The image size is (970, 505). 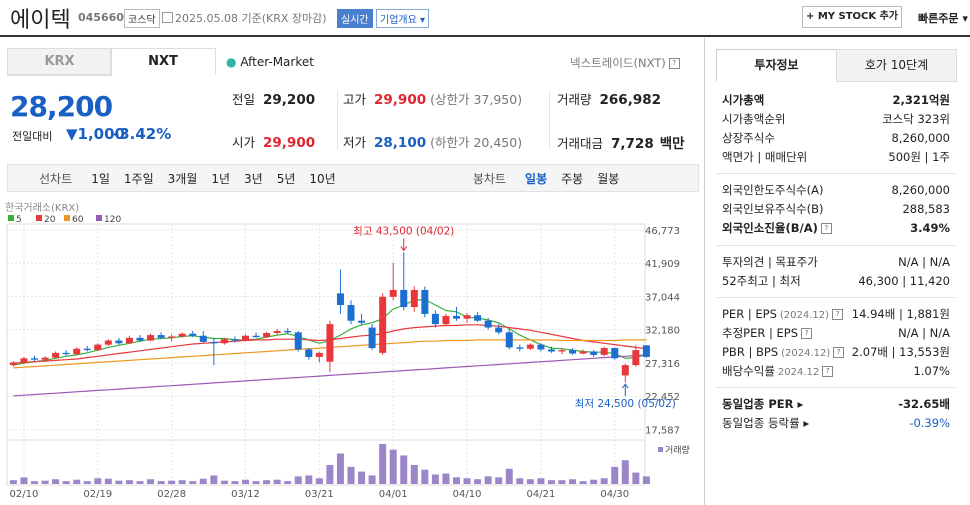 I want to click on x-tick-label: 04/01, so click(x=393, y=494).